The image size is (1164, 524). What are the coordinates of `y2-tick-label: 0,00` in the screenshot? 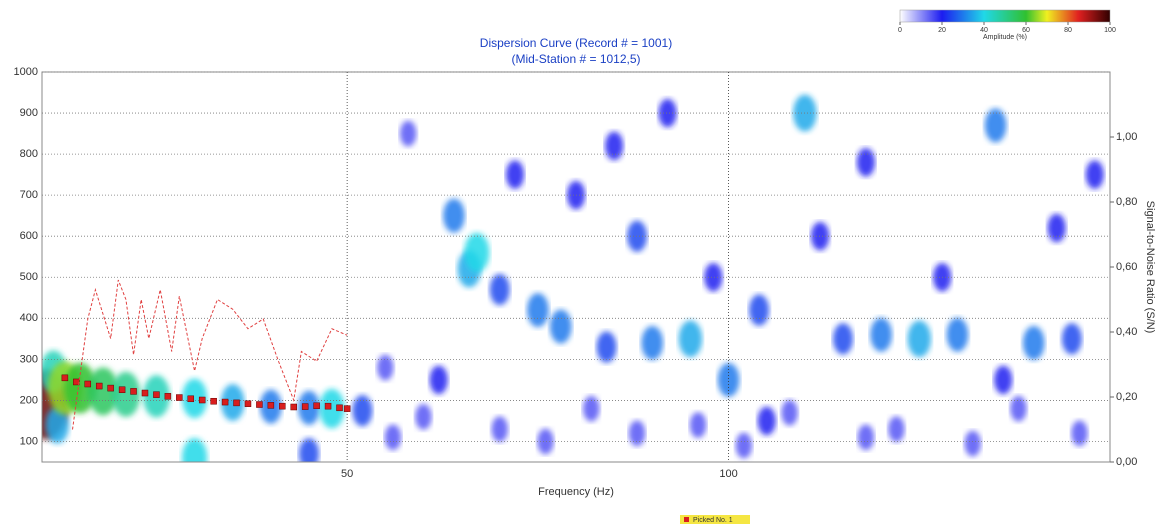 It's located at (1126, 462).